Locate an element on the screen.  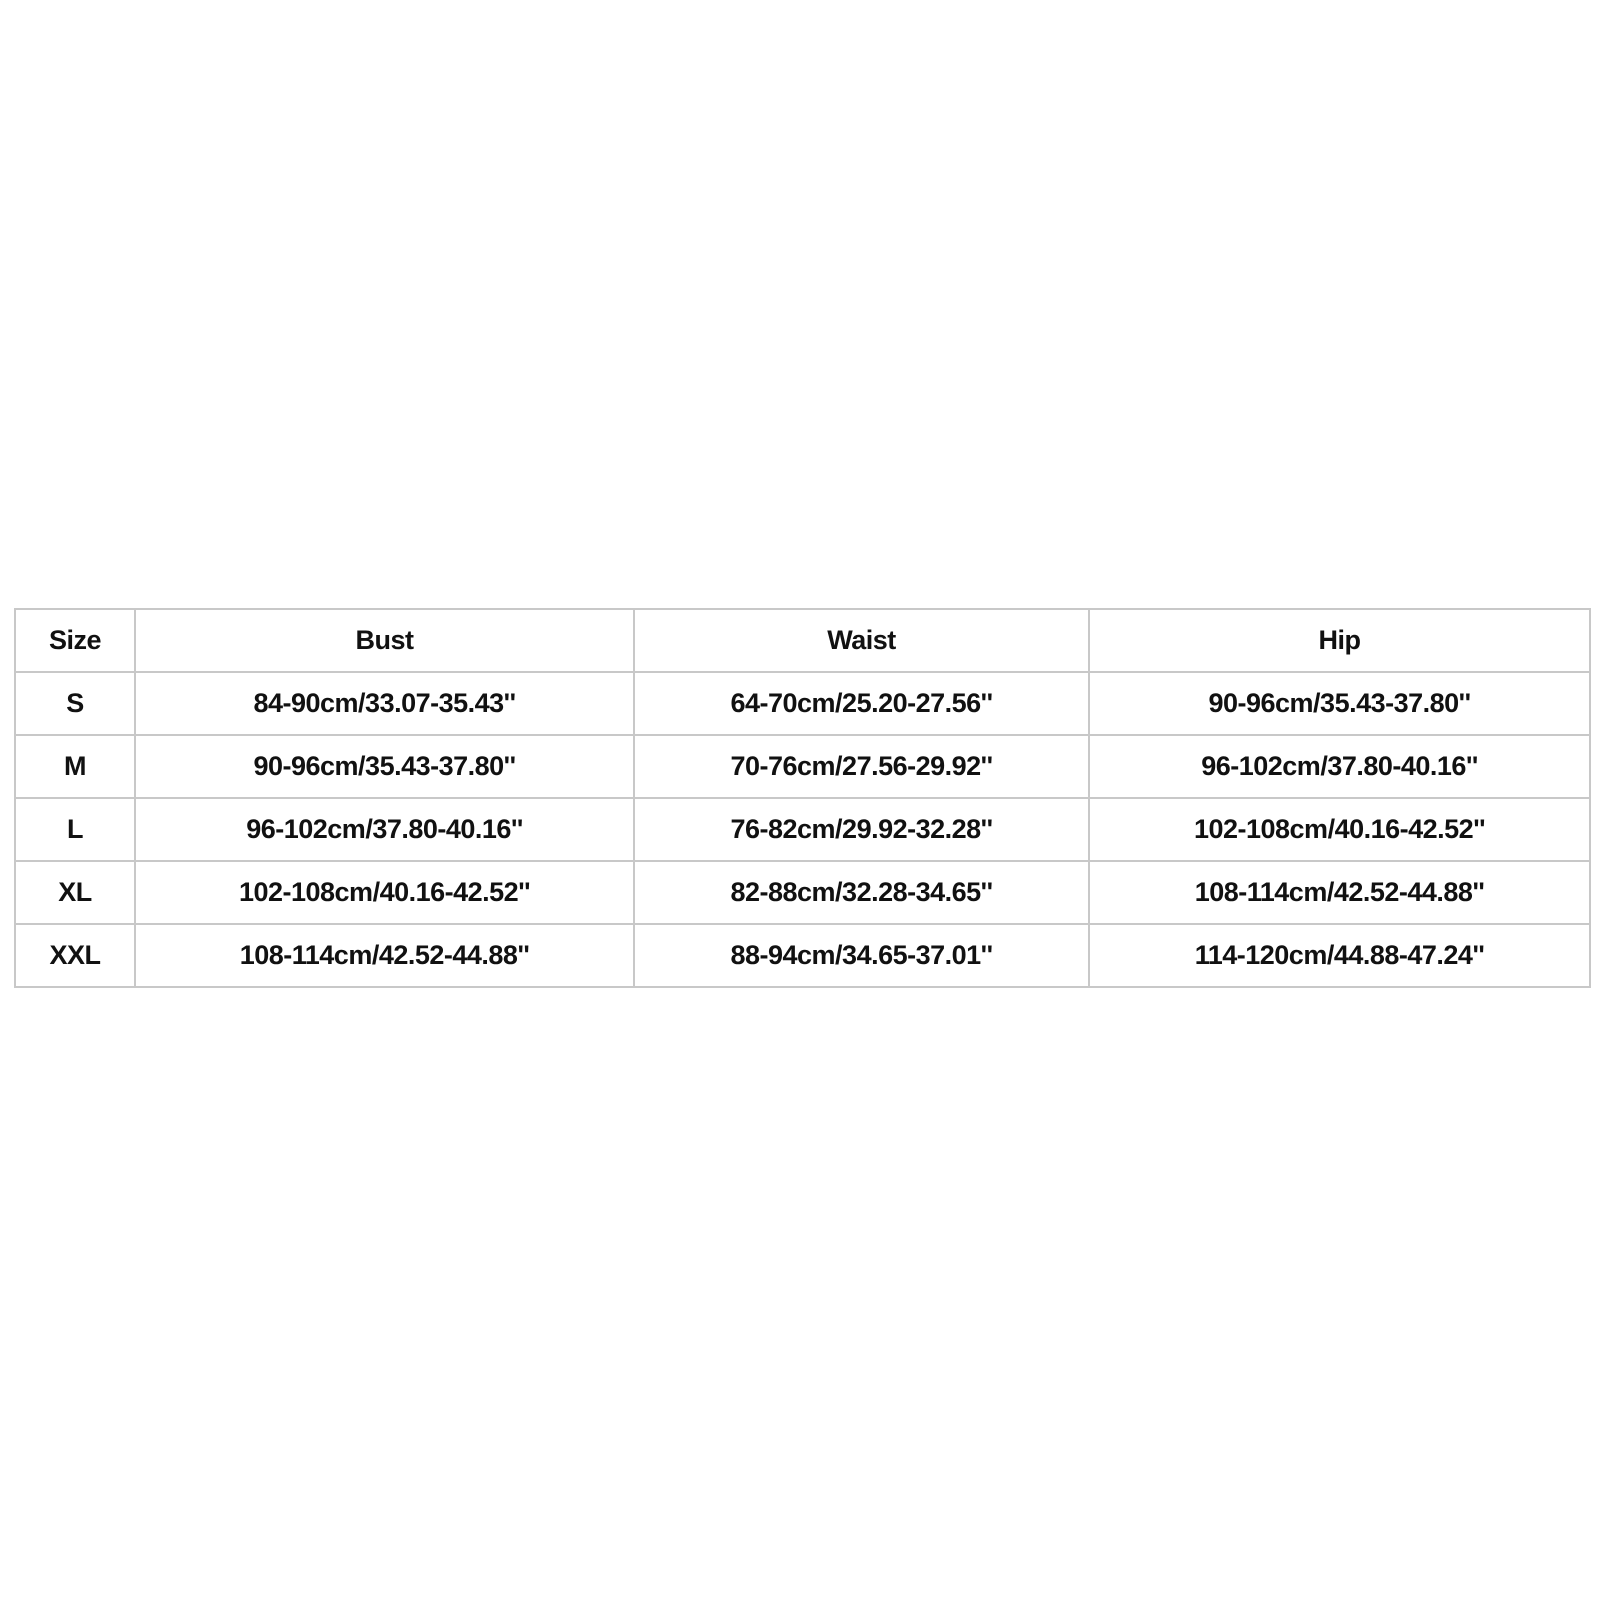
waist-cell: 82-88cm/32.28-34.65'' is located at coordinates (861, 892).